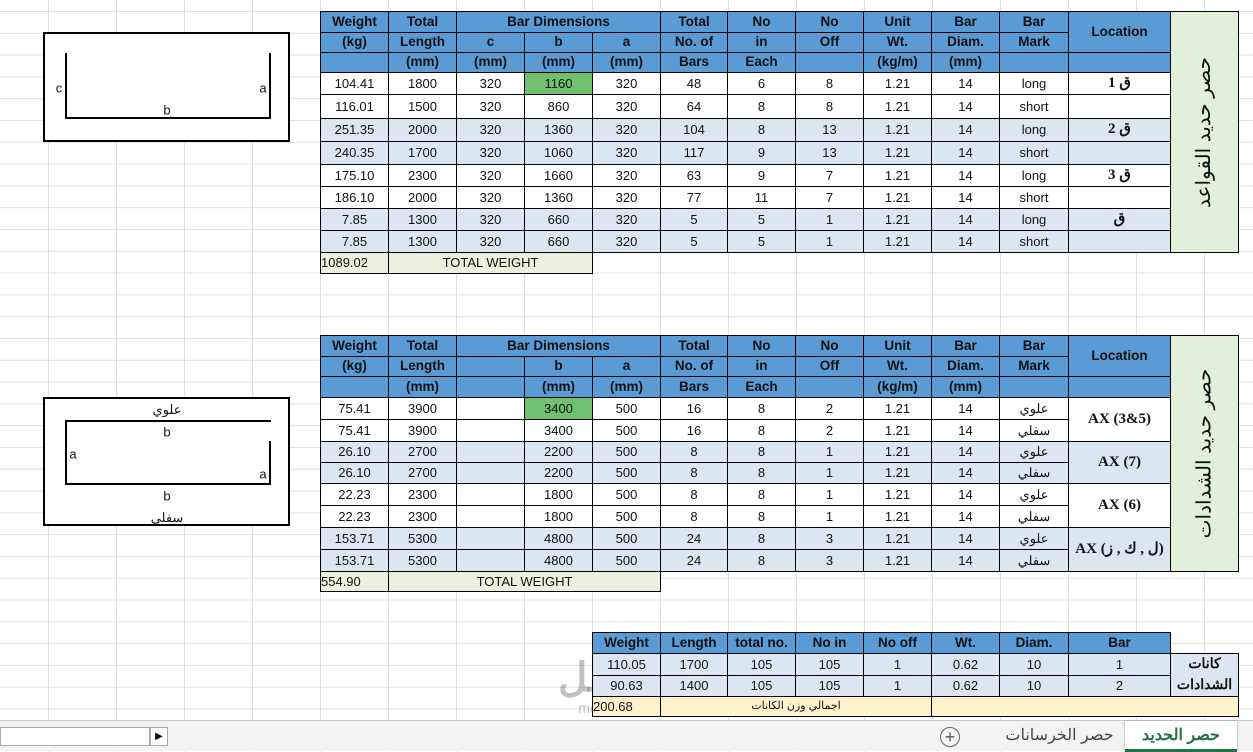 This screenshot has height=752, width=1253. What do you see at coordinates (422, 473) in the screenshot?
I see `data-cell: 2700` at bounding box center [422, 473].